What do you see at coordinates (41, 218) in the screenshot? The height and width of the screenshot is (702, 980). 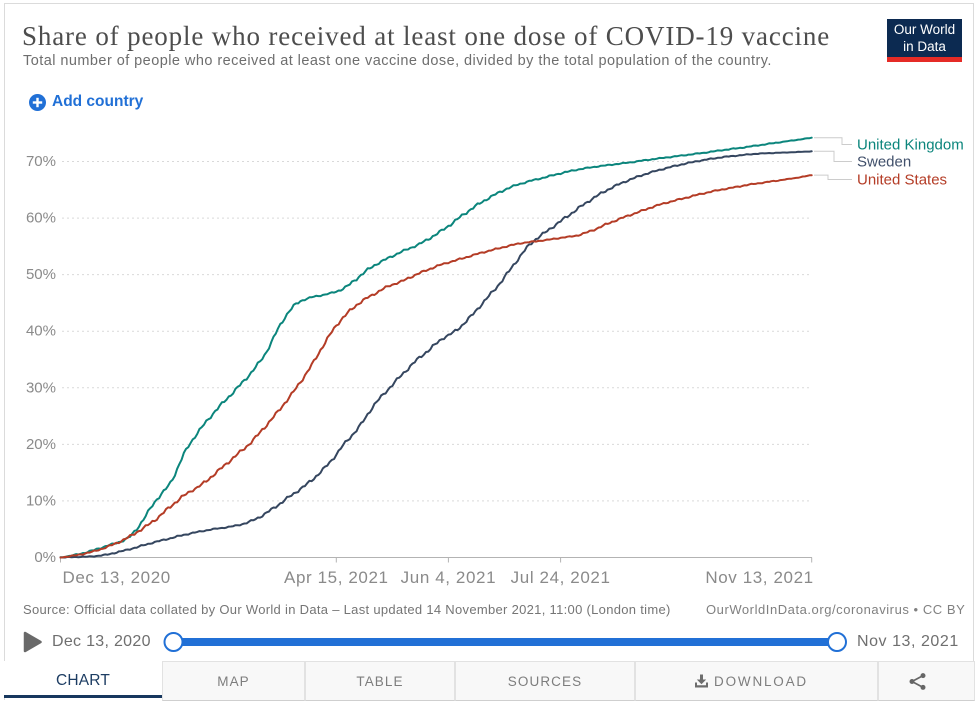 I see `svg-text: 60%` at bounding box center [41, 218].